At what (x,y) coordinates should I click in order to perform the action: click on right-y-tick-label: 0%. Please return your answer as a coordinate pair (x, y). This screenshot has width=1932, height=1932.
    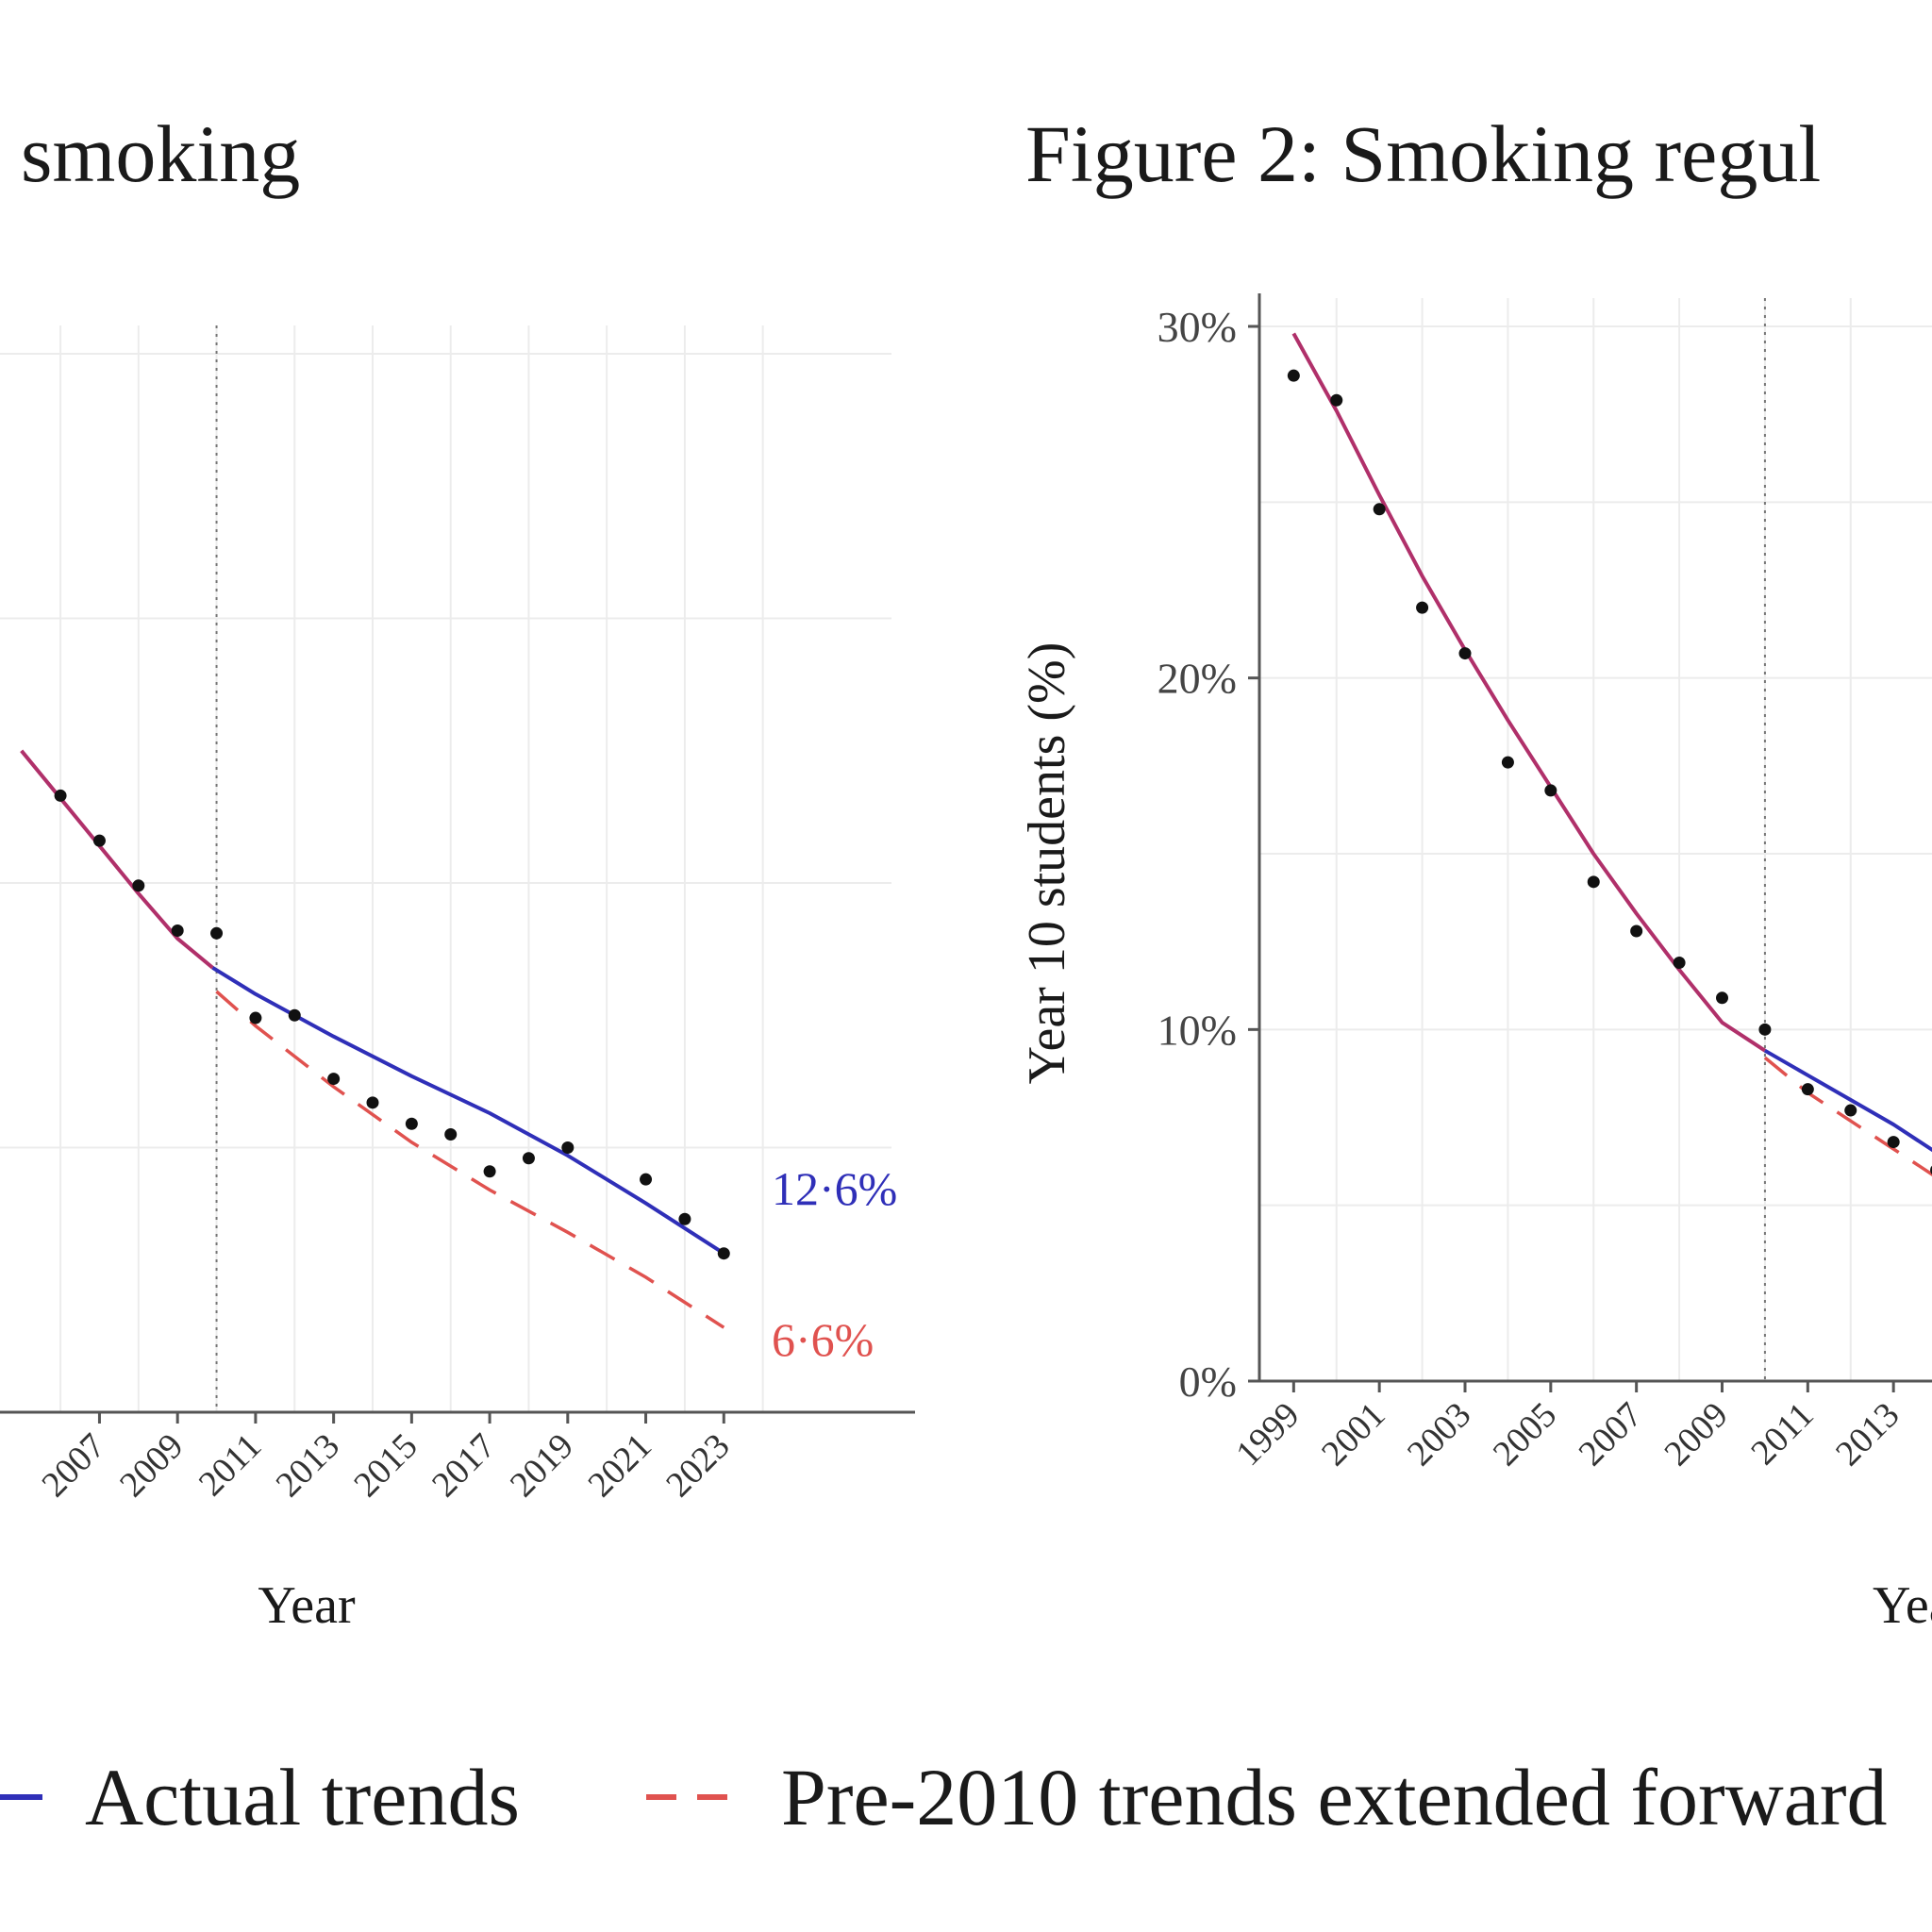
    Looking at the image, I should click on (1208, 1381).